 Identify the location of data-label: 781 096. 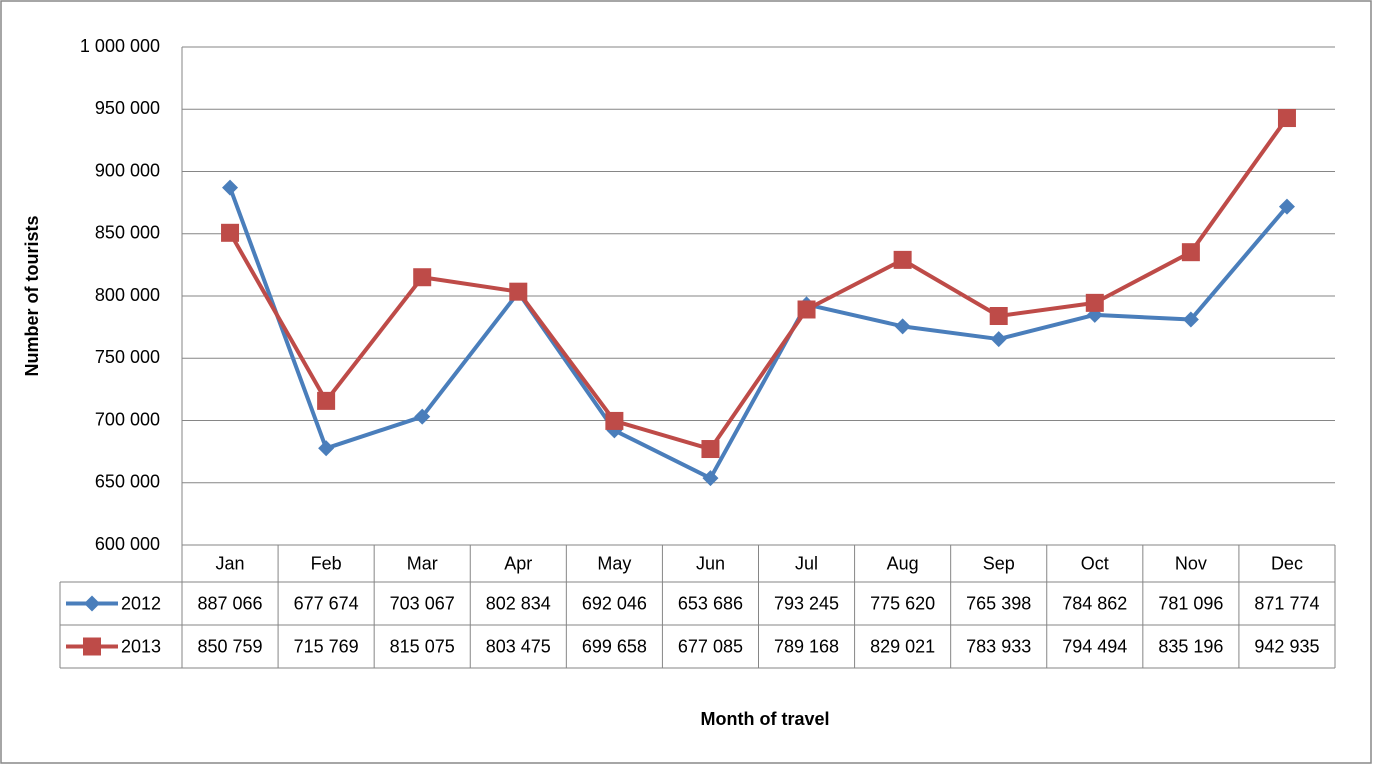
(1190, 603).